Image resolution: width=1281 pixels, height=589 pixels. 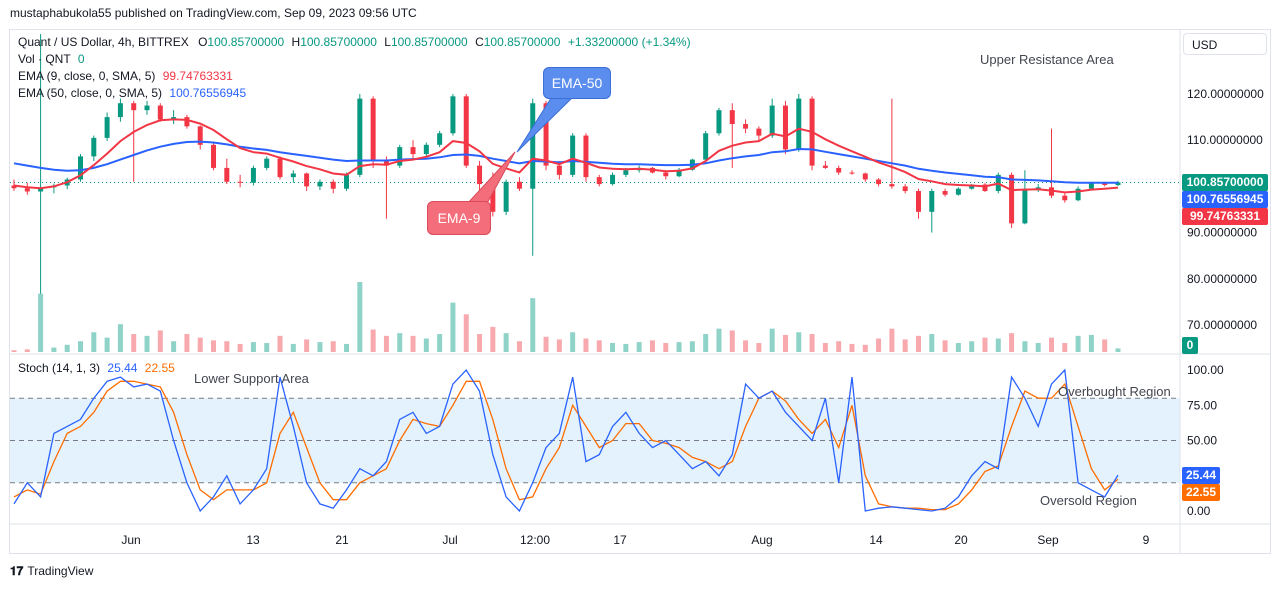 I want to click on ohlc-close: 100.85700000, so click(x=522, y=42).